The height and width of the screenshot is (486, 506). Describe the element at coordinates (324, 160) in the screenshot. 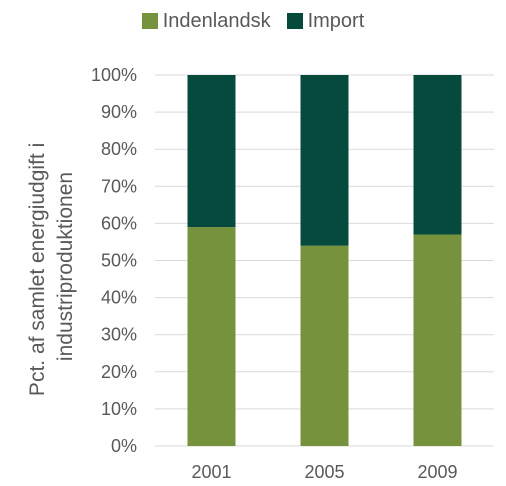

I see `bar-import-2005` at that location.